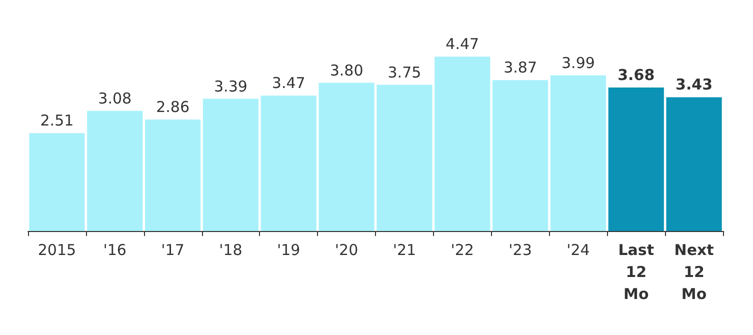  I want to click on data-label: 4.47, so click(463, 44).